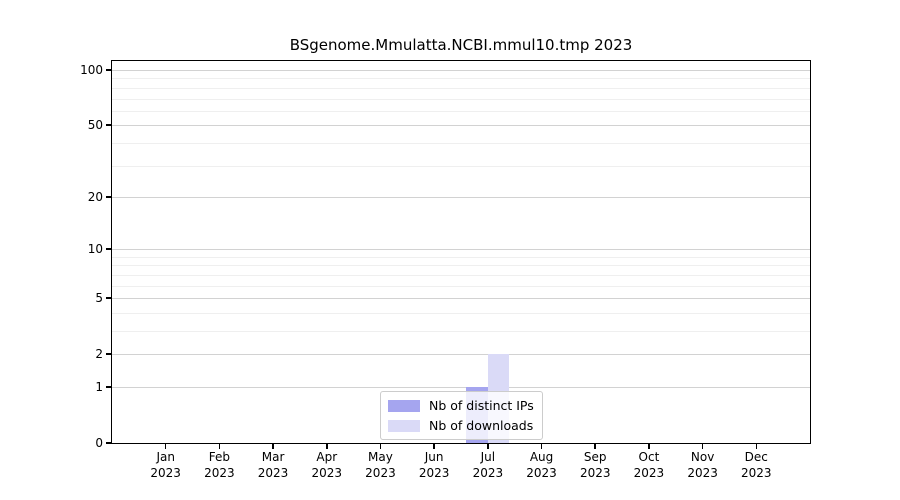 This screenshot has height=500, width=900. I want to click on y-axis-tick-label: 2, so click(99, 354).